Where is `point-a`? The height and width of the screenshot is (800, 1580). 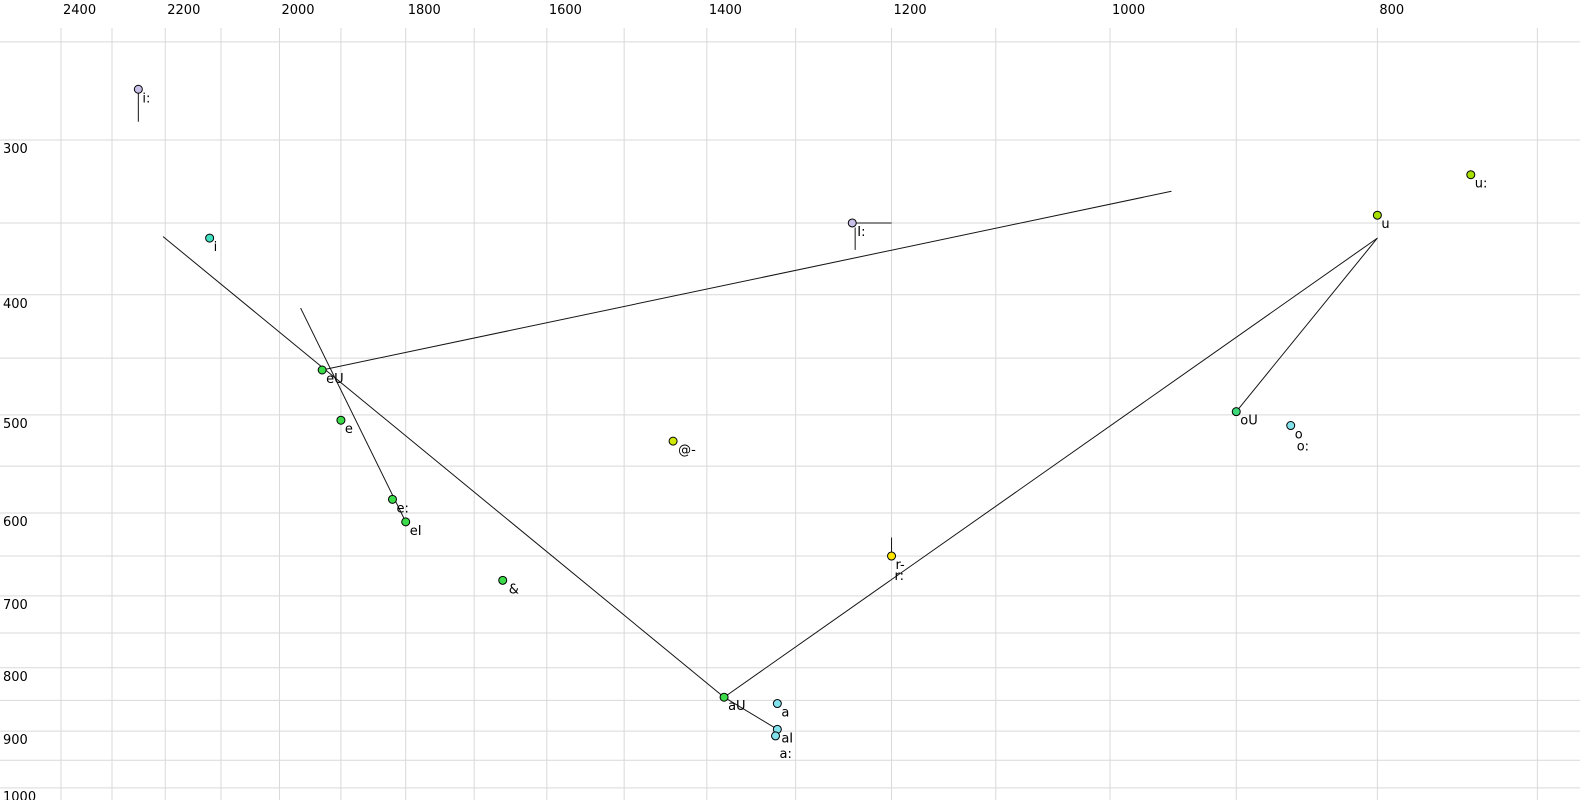
point-a is located at coordinates (777, 704).